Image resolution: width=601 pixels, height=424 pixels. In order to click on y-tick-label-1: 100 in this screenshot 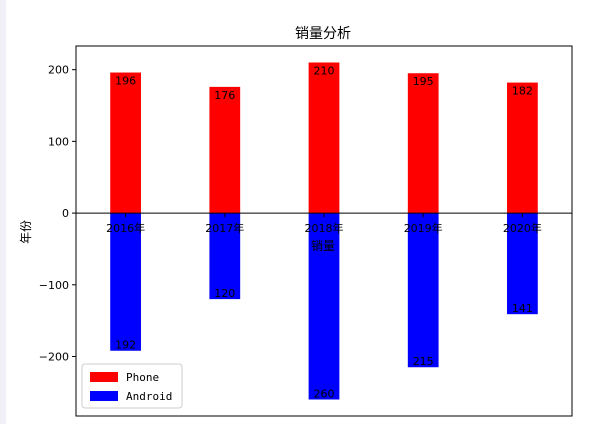, I will do `click(58, 141)`.